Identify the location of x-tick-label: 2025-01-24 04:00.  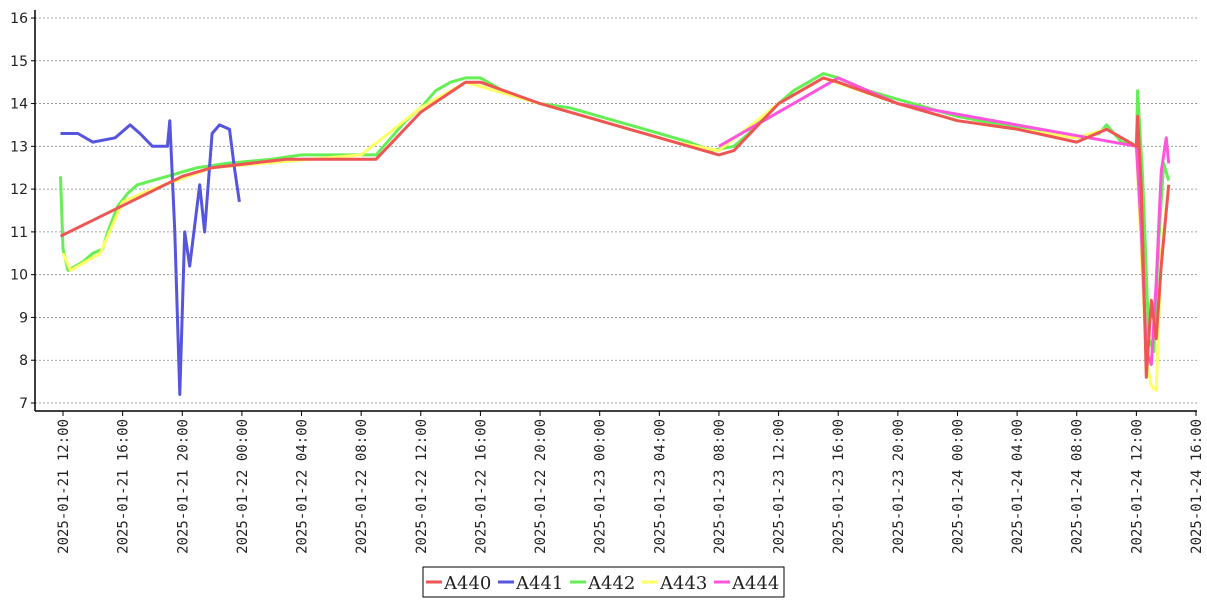
(1018, 486).